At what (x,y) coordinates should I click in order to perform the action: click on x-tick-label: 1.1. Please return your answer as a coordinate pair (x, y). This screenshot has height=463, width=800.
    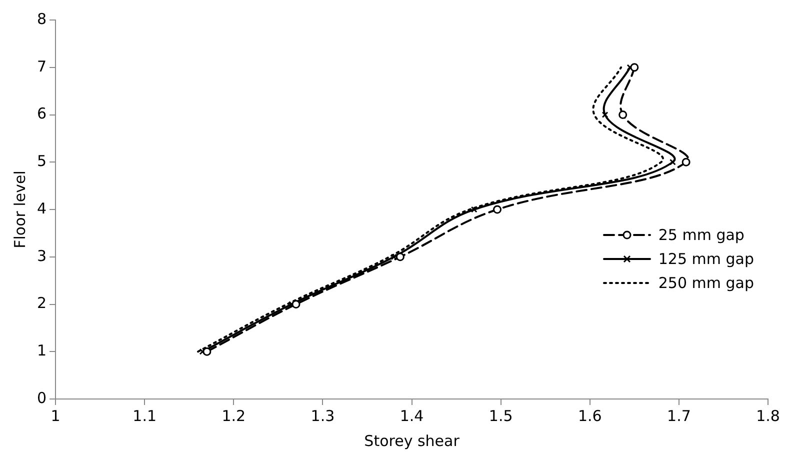
    Looking at the image, I should click on (144, 415).